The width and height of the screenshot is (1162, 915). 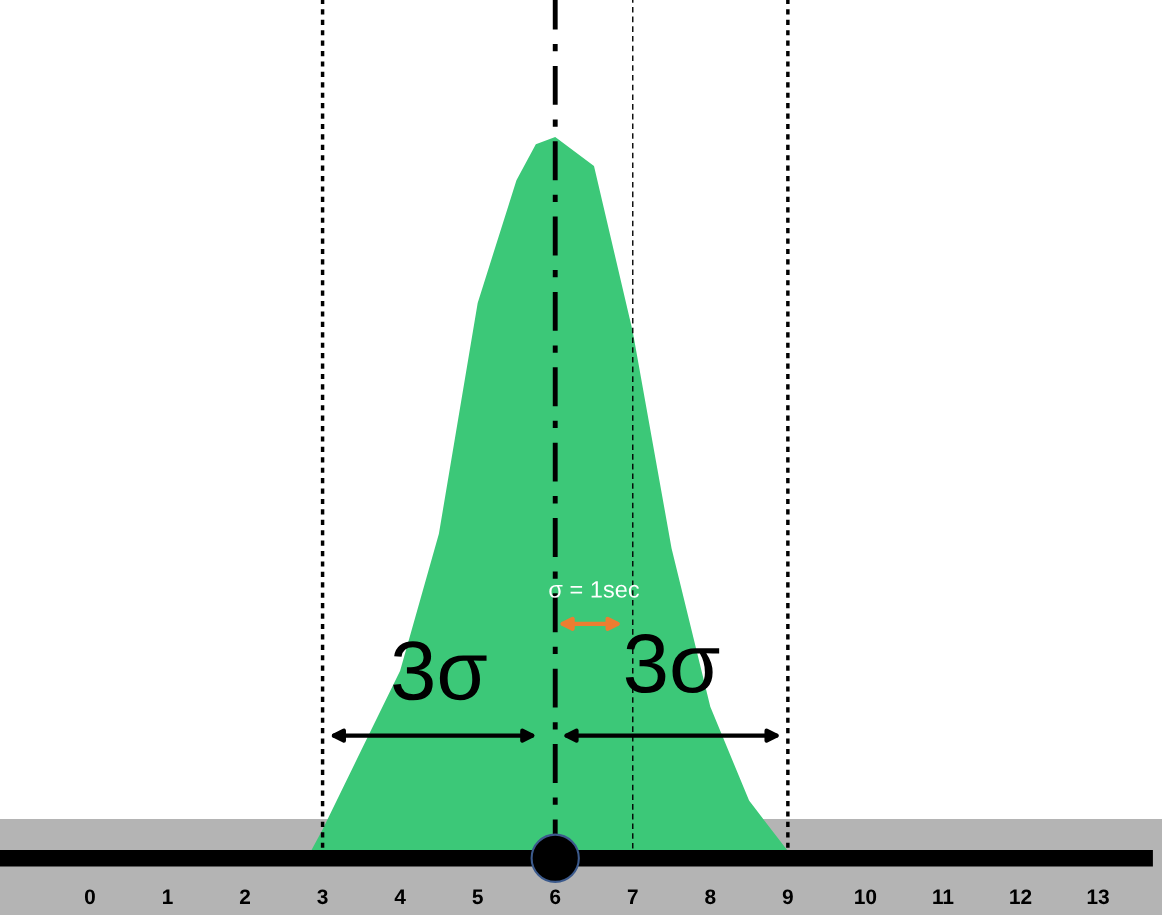 What do you see at coordinates (440, 671) in the screenshot?
I see `annotation: 3σ` at bounding box center [440, 671].